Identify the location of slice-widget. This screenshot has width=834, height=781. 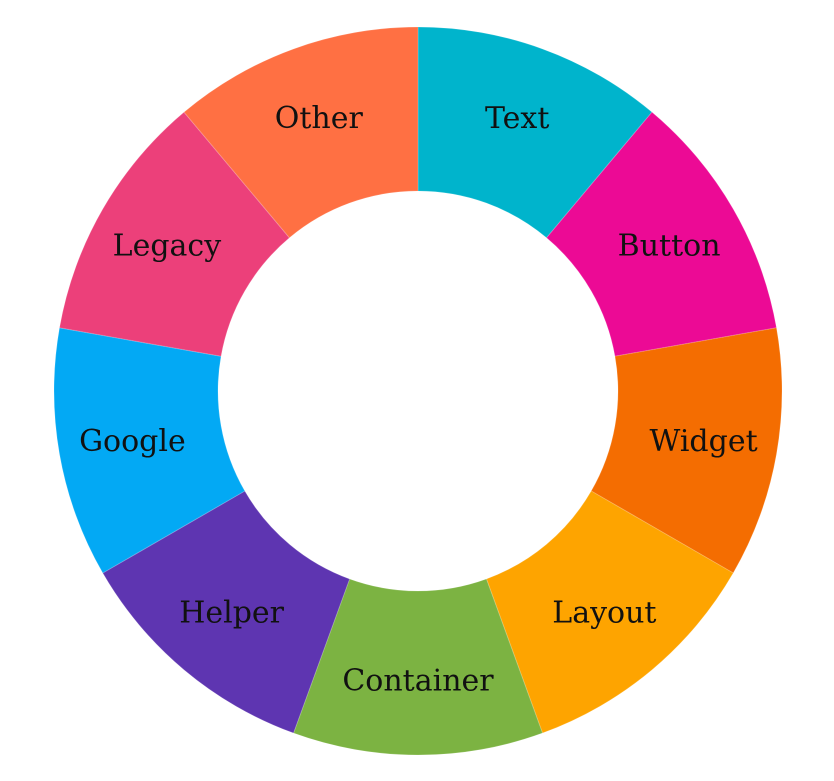
(686, 450).